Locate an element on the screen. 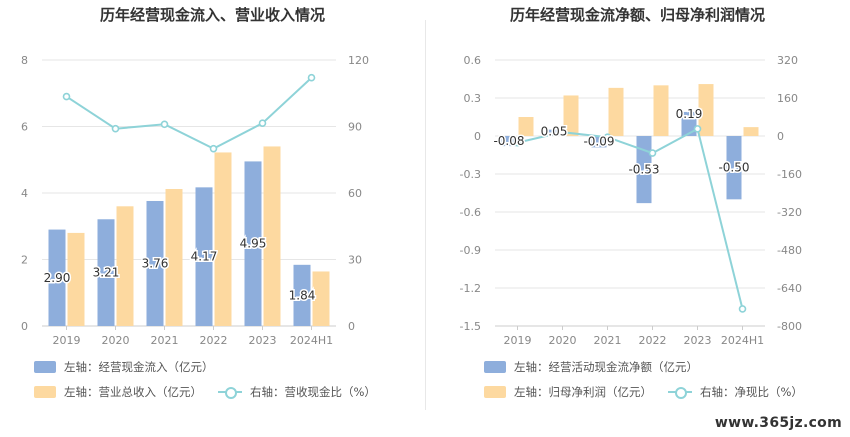 Image resolution: width=850 pixels, height=437 pixels. y-right-tick-label: 120 is located at coordinates (358, 60).